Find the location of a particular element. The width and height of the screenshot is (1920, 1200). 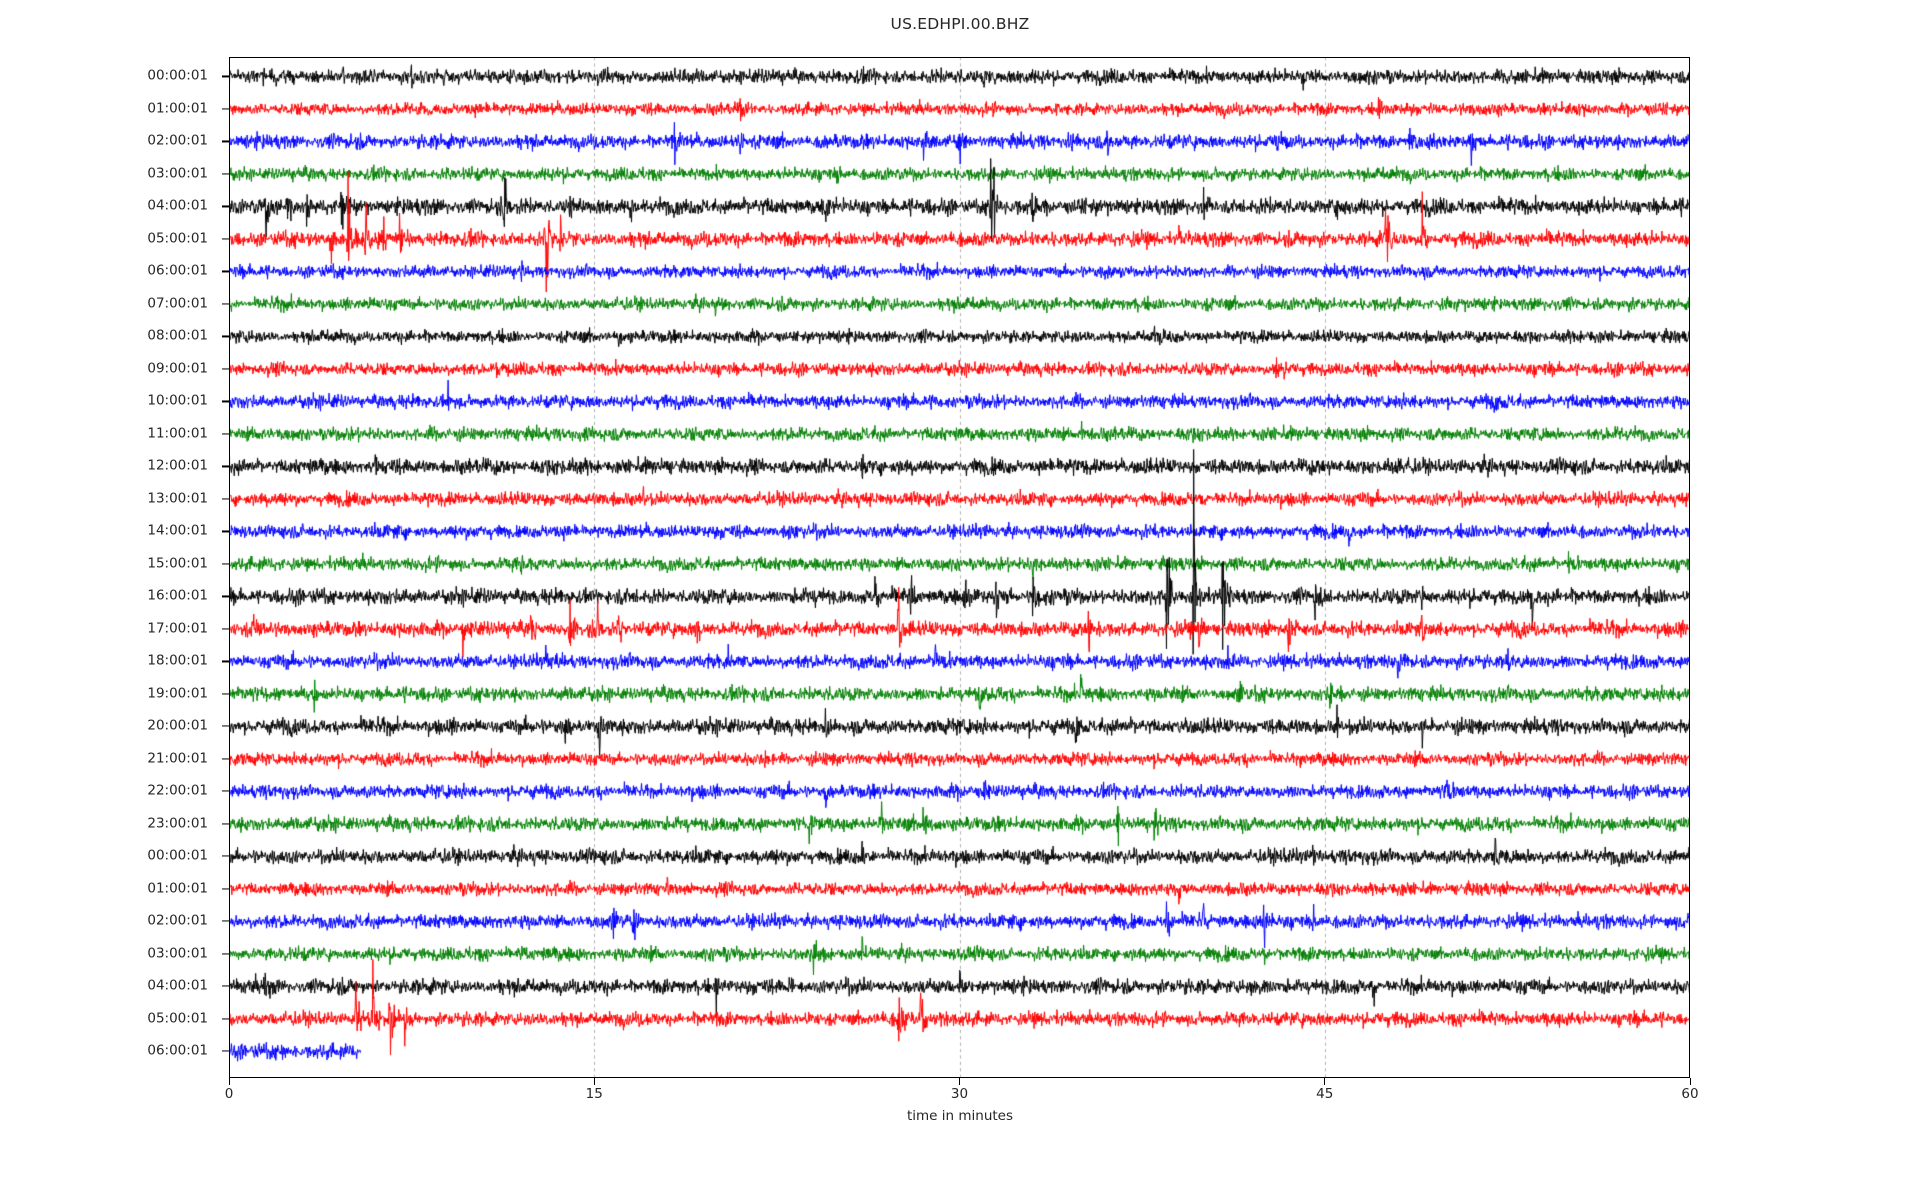

y-tick-label-3: 03:00:01 is located at coordinates (177, 173).